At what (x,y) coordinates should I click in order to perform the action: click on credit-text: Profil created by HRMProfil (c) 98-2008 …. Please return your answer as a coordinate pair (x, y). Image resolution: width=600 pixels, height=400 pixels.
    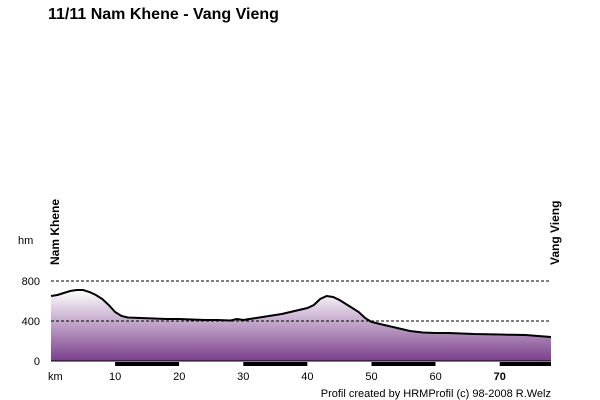
    Looking at the image, I should click on (436, 394).